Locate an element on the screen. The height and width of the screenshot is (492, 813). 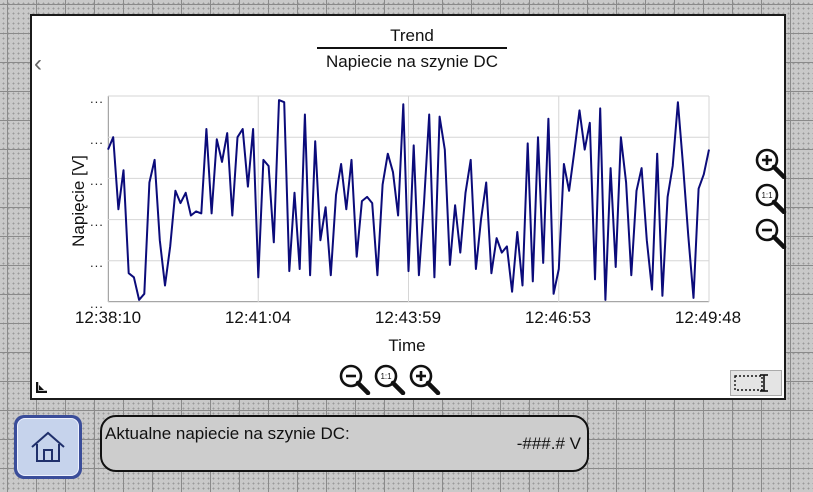
chevron-left-icon: ‹ is located at coordinates (38, 63).